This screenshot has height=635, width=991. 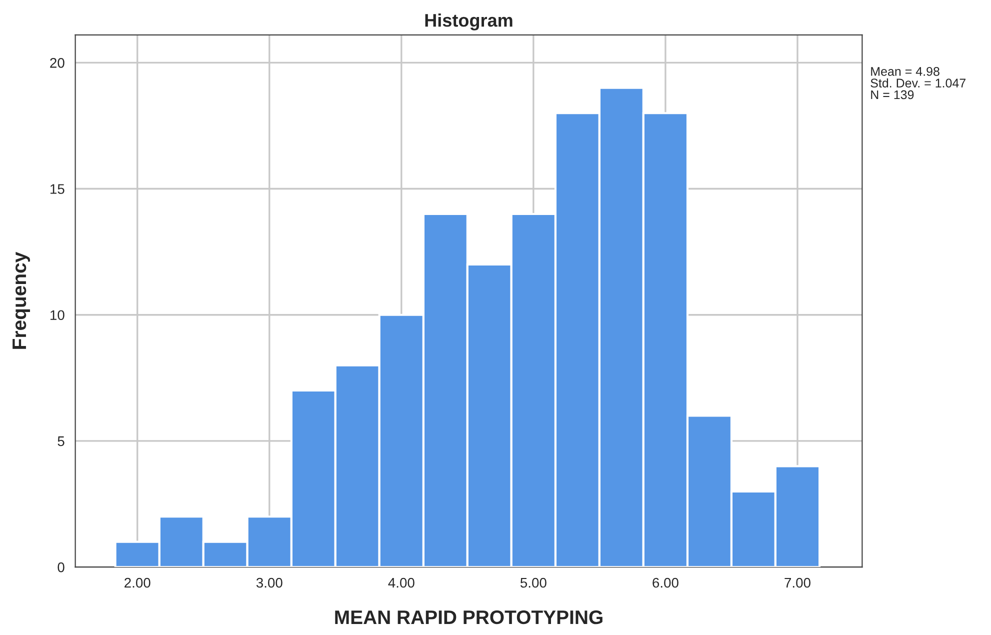 I want to click on text: Std. Dev. = 1.047, so click(x=918, y=83).